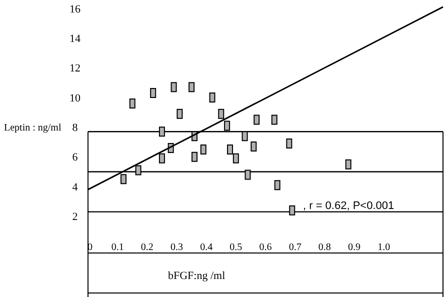  What do you see at coordinates (265, 247) in the screenshot?
I see `x-tick-label: 0.6` at bounding box center [265, 247].